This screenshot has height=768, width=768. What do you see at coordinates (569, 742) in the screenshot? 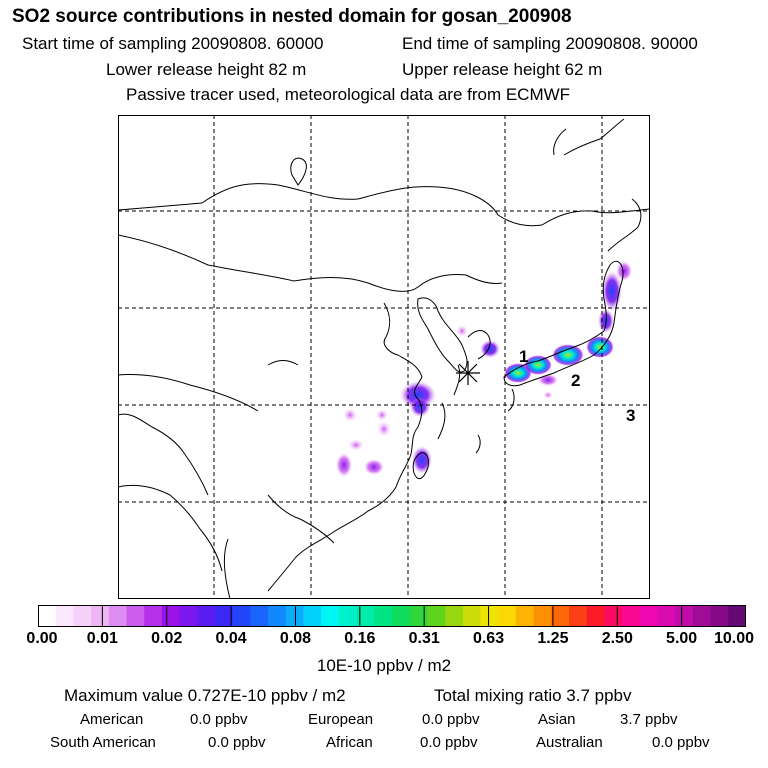
I see `region-name-australian: Australian` at bounding box center [569, 742].